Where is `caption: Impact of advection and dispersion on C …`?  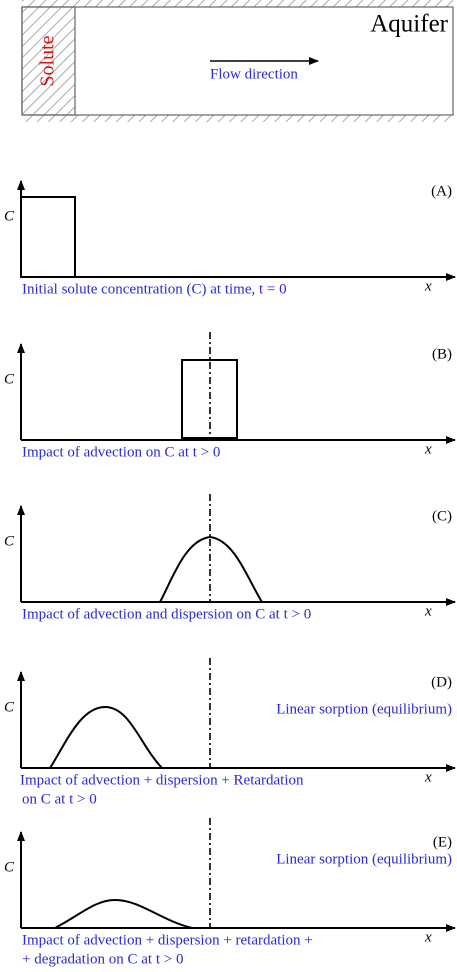
caption: Impact of advection and dispersion on C … is located at coordinates (166, 614).